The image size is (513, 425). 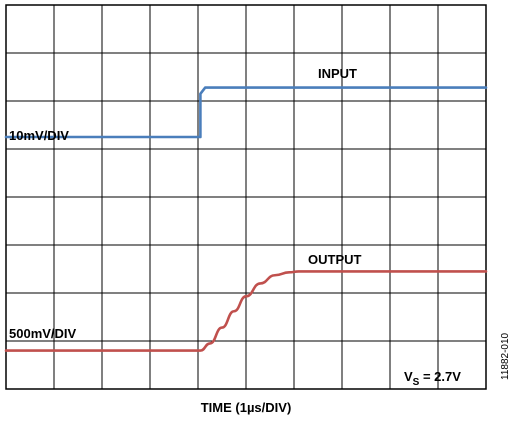 I want to click on supply-voltage-label: VS = 2.7V, so click(x=432, y=378).